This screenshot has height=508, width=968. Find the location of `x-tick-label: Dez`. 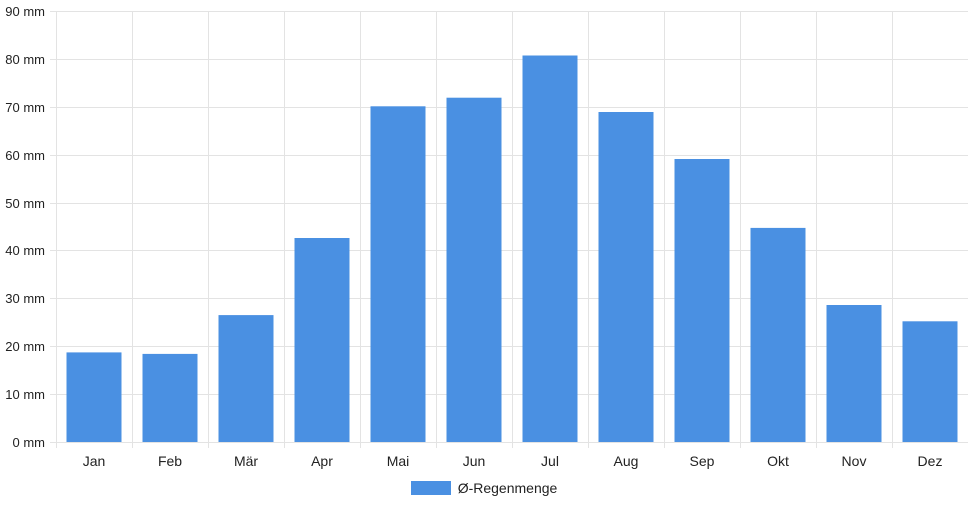

x-tick-label: Dez is located at coordinates (930, 461).